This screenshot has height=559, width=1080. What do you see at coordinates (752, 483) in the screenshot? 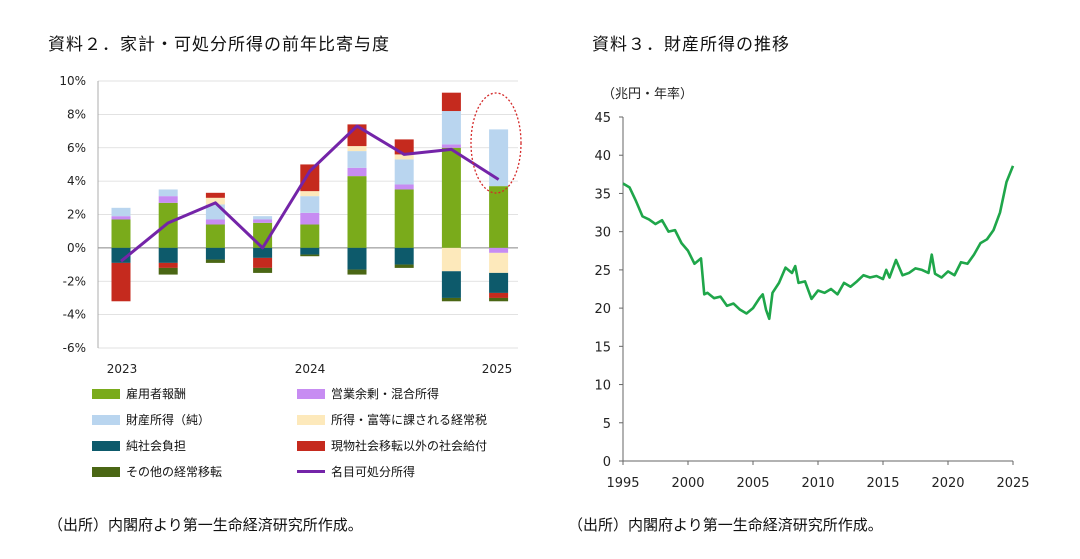
I see `x-tick-label: 2005` at bounding box center [752, 483].